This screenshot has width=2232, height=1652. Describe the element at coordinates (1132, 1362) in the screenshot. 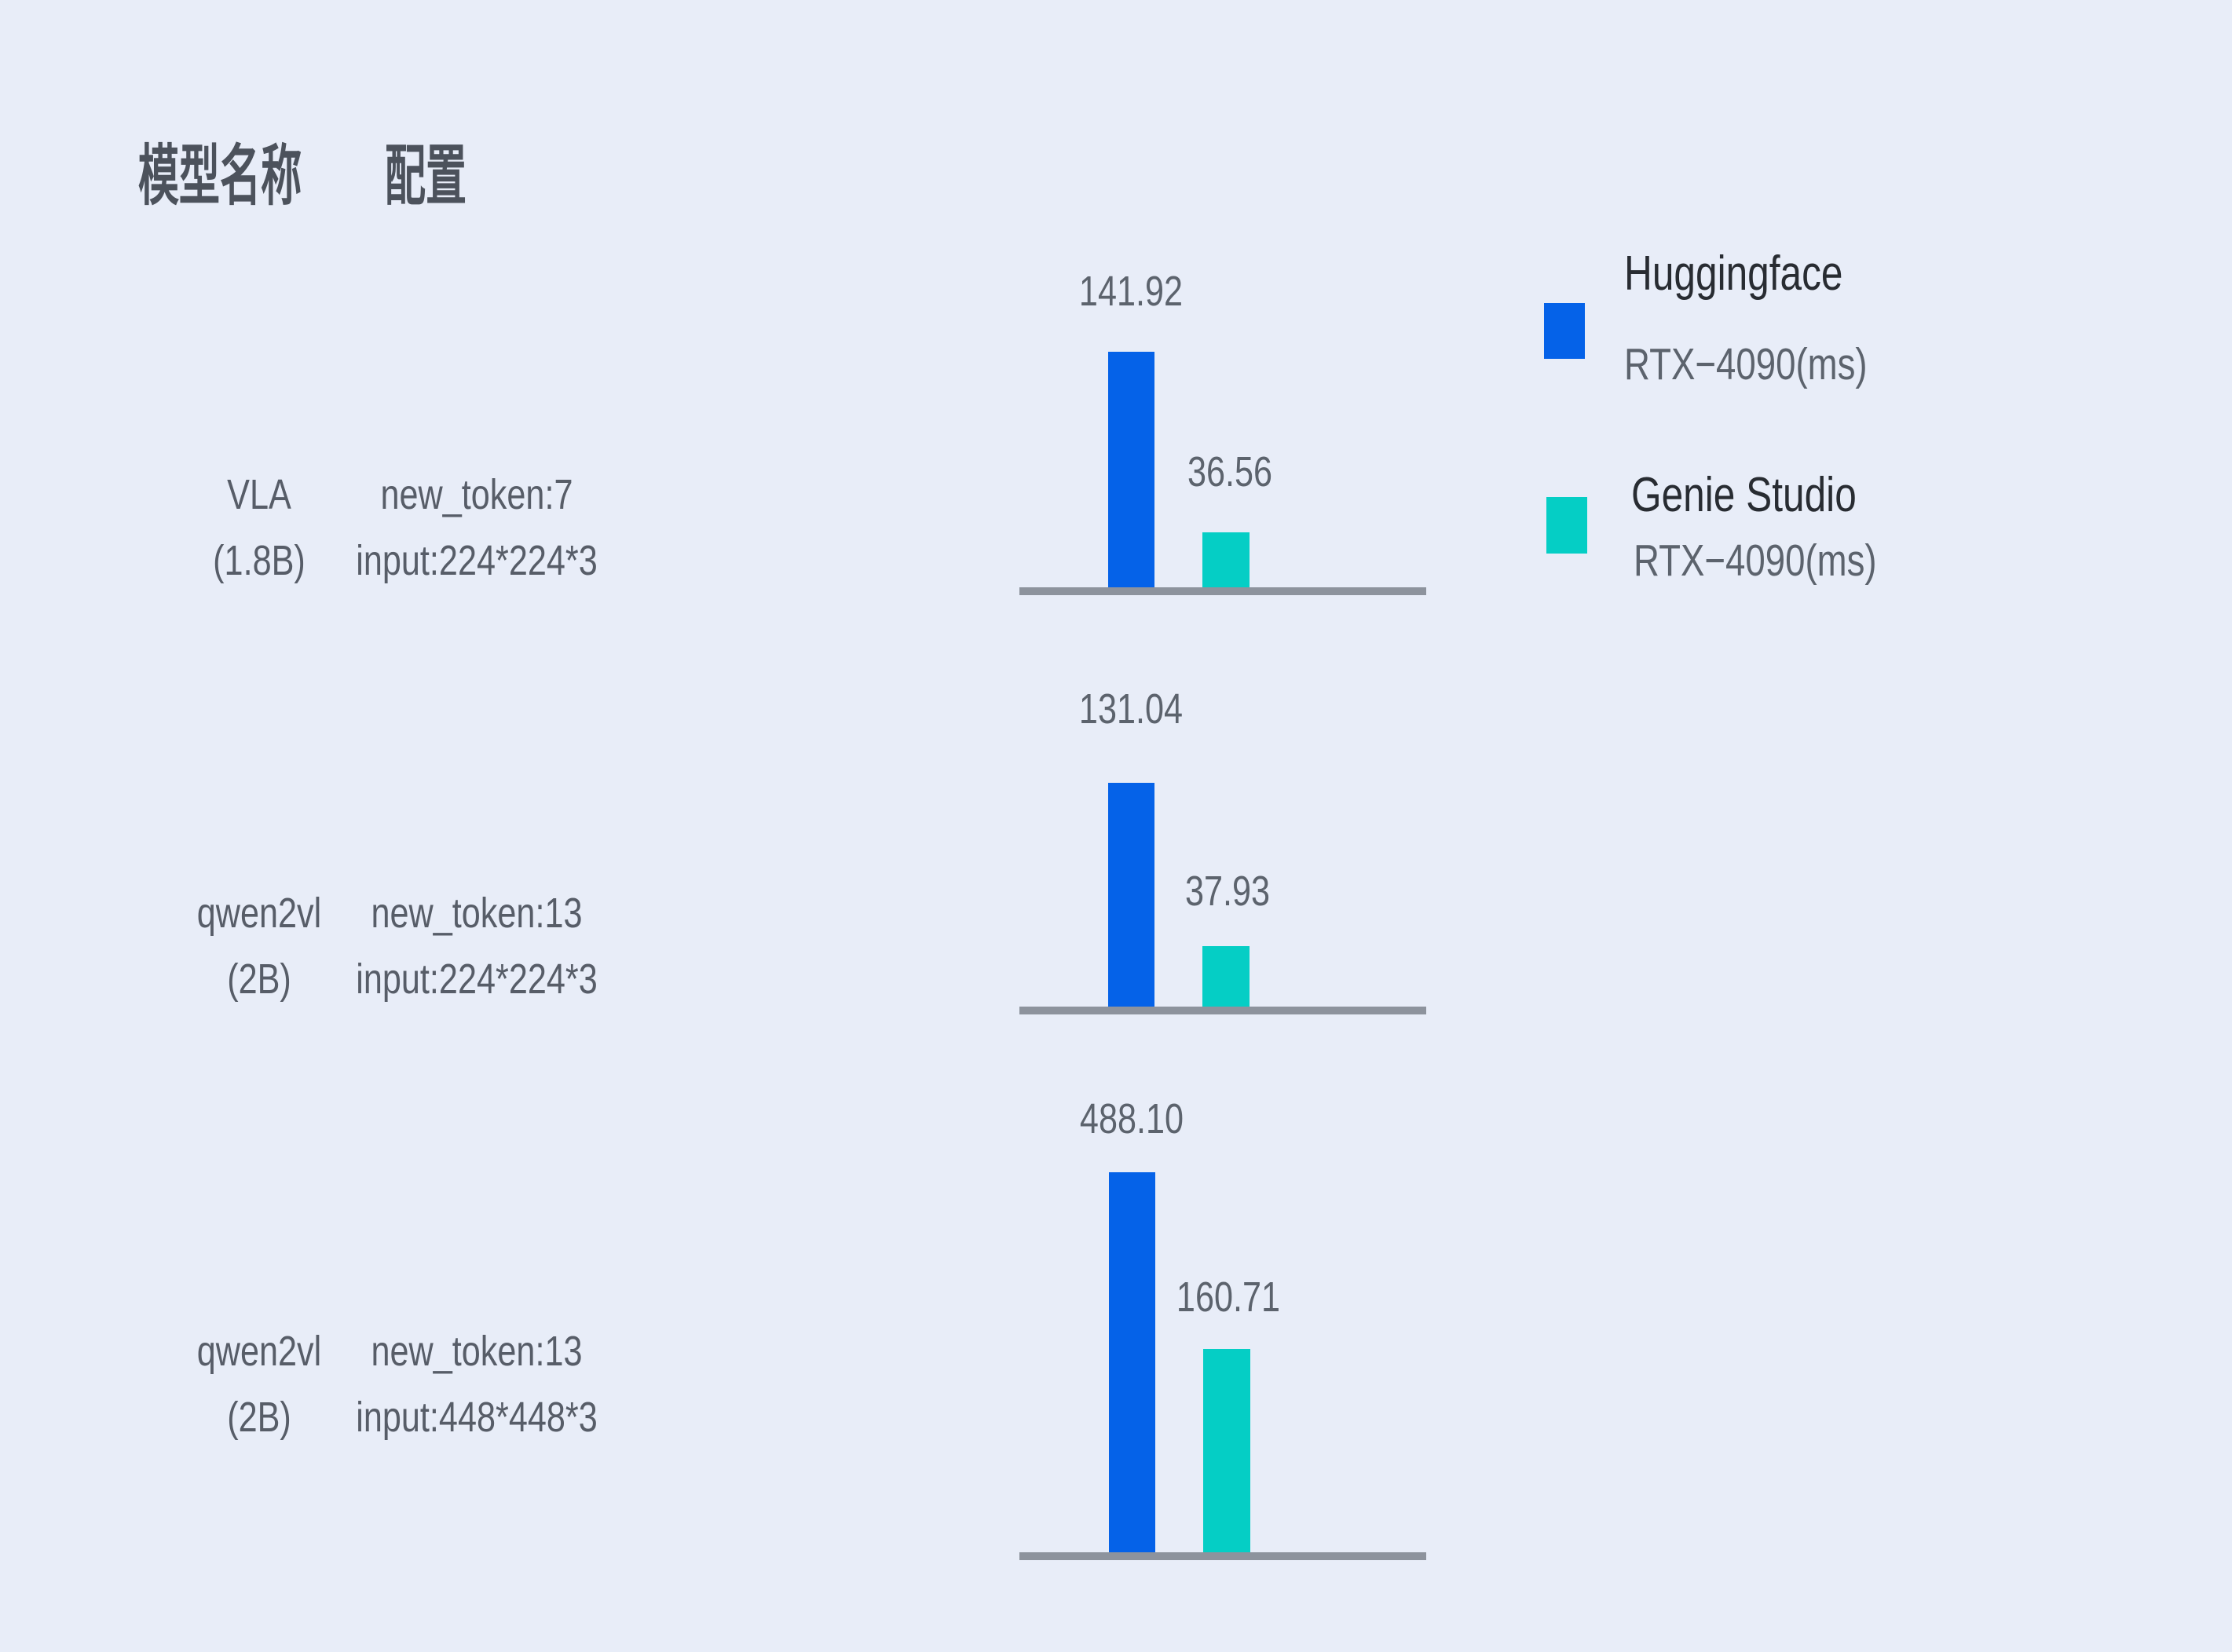

I see `row3-huggingface-bar` at that location.